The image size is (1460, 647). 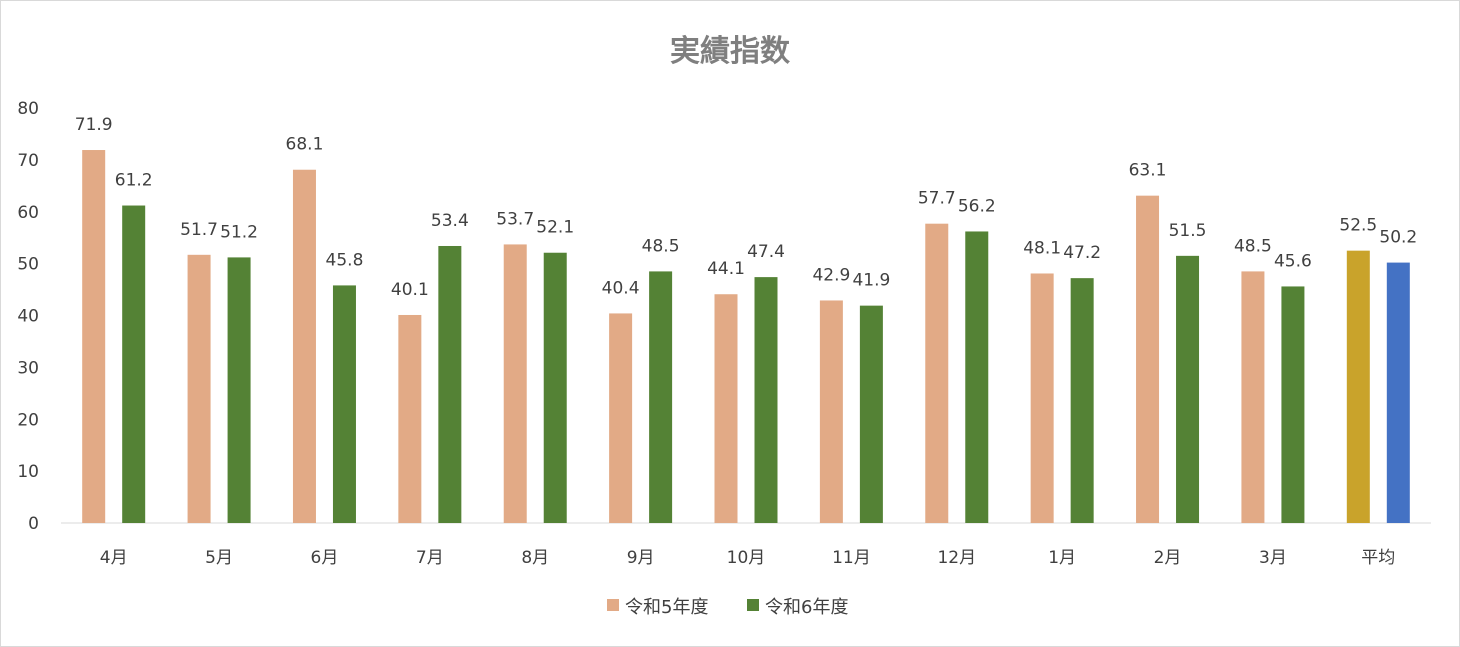 I want to click on x-tick-label: 9月, so click(x=641, y=558).